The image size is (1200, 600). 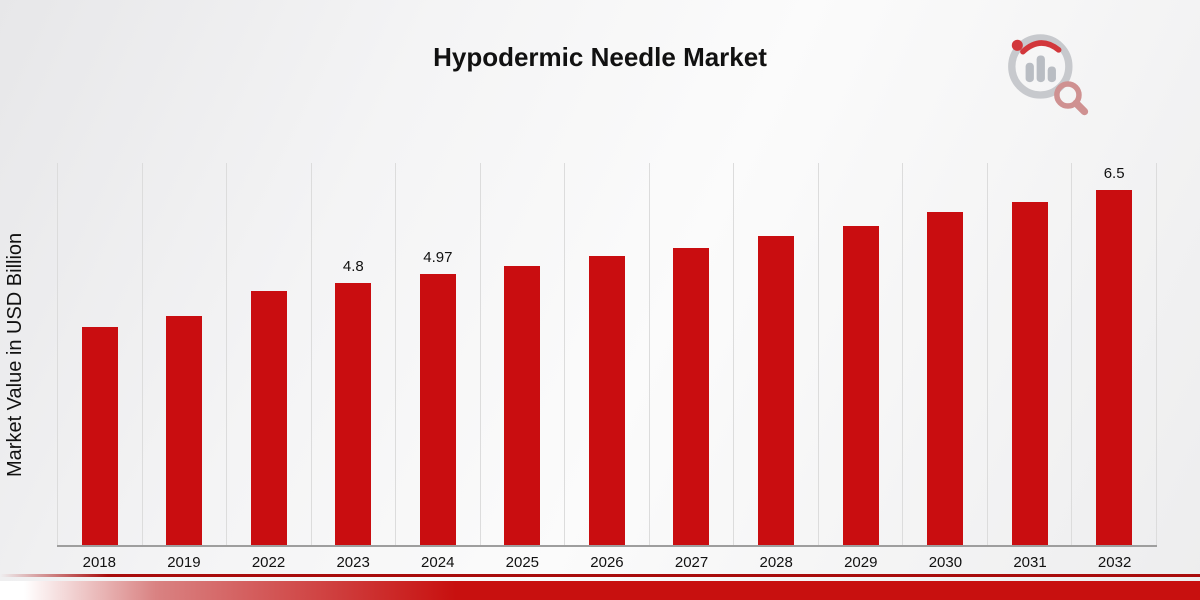 I want to click on bar-2032, so click(x=1114, y=367).